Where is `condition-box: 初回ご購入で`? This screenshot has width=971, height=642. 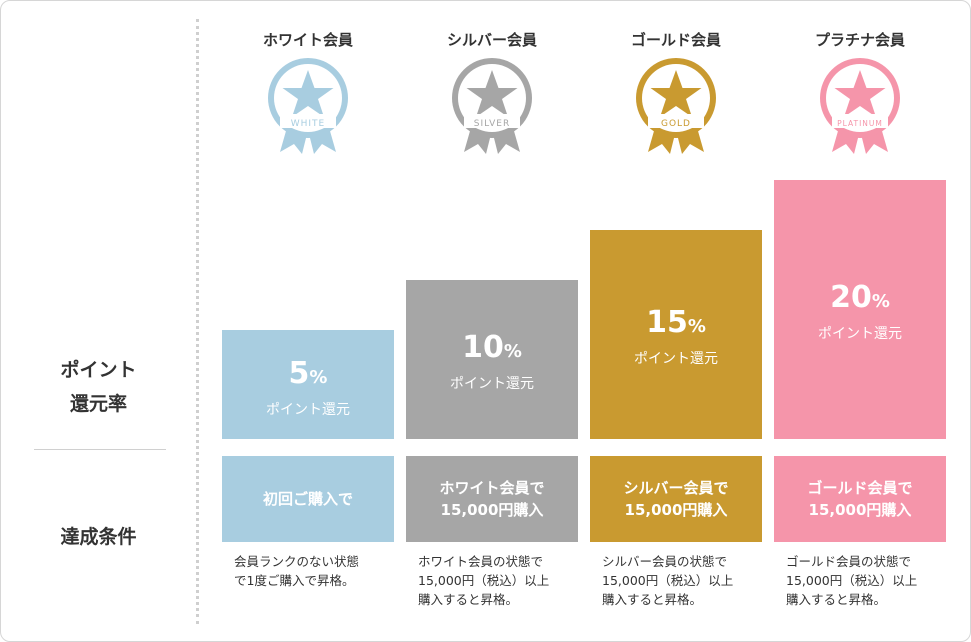 condition-box: 初回ご購入で is located at coordinates (308, 499).